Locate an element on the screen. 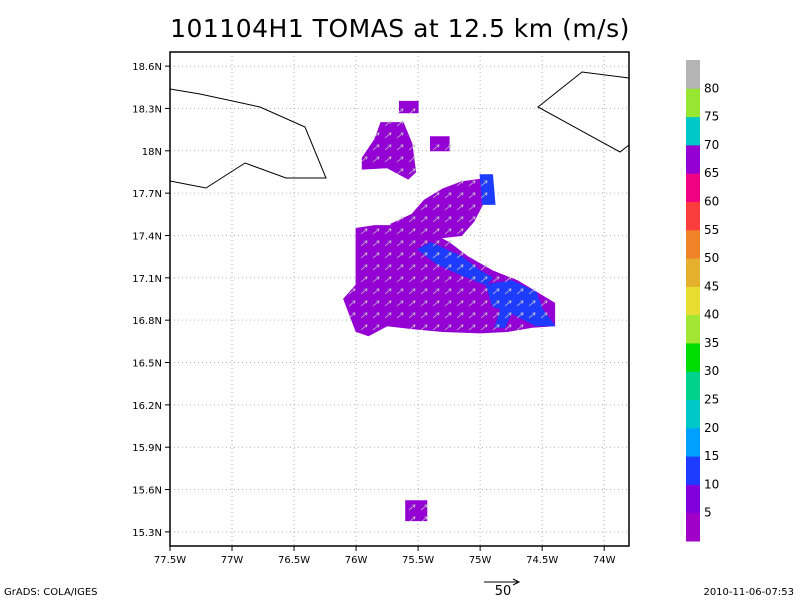 The height and width of the screenshot is (600, 800). coastline-haiti is located at coordinates (583, 112).